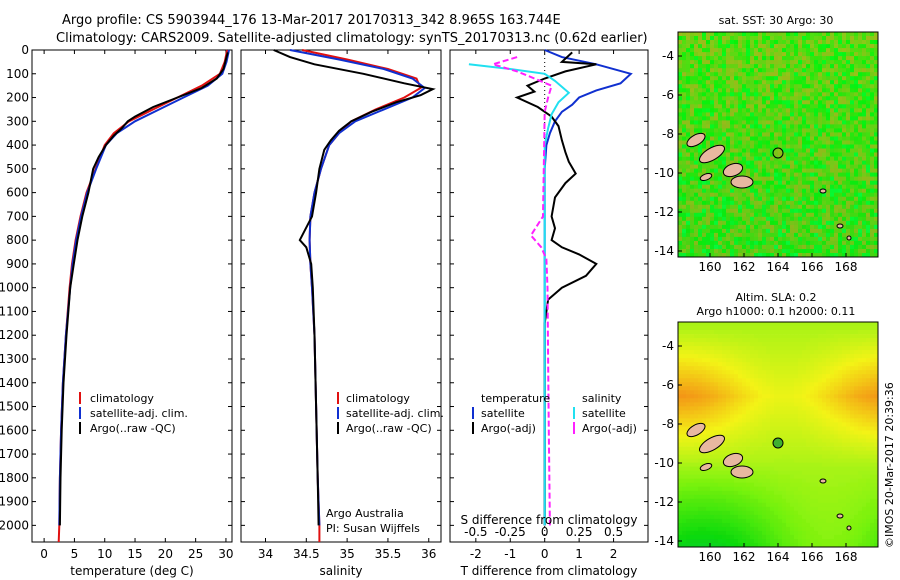  What do you see at coordinates (17, 193) in the screenshot?
I see `depth-tick-label: 600` at bounding box center [17, 193].